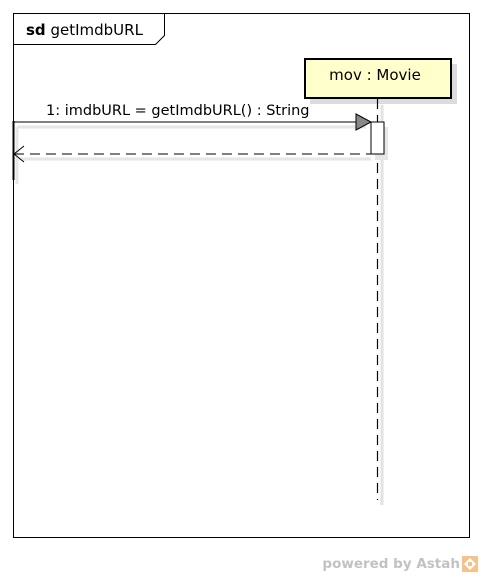 The width and height of the screenshot is (484, 578). I want to click on frame-title-tab, so click(89, 29).